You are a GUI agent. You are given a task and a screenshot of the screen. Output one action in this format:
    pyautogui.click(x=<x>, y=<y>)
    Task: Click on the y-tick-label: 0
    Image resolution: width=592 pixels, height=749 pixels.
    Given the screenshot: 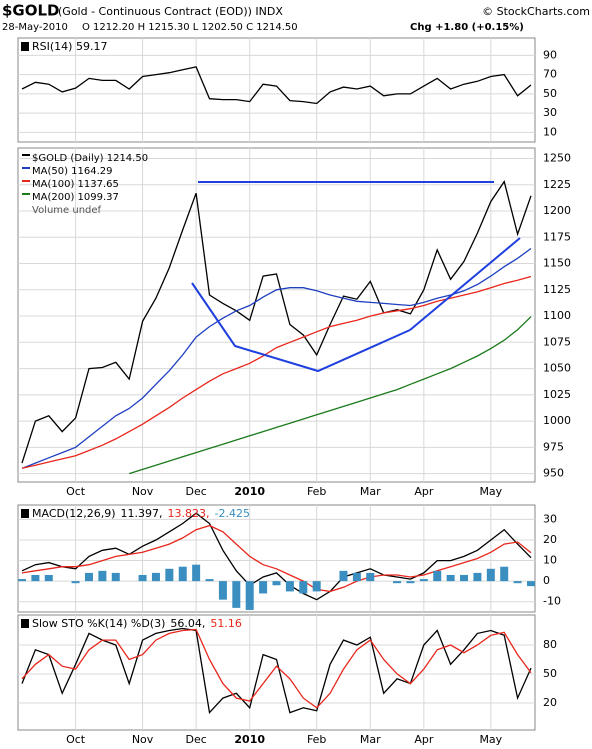 What is the action you would take?
    pyautogui.click(x=546, y=580)
    